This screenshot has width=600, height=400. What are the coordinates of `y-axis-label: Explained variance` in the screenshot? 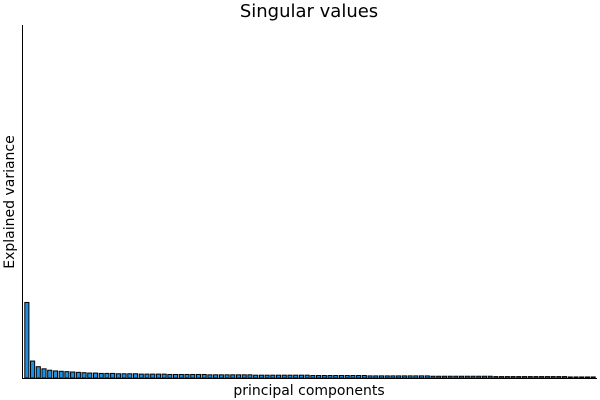 It's located at (10, 201).